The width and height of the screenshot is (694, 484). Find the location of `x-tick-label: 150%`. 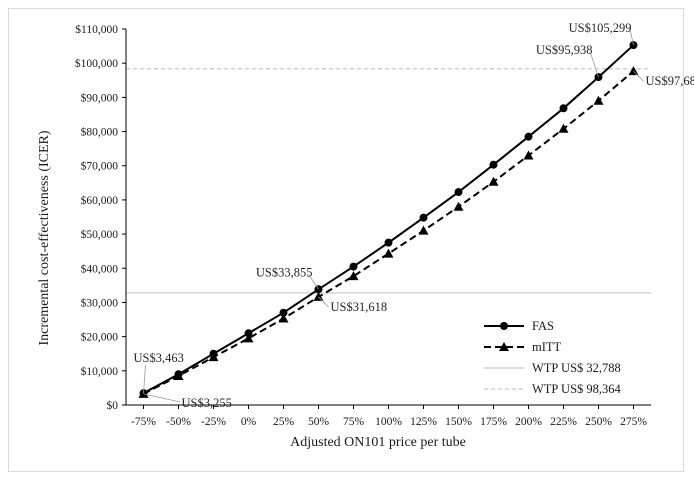

x-tick-label: 150% is located at coordinates (458, 422).